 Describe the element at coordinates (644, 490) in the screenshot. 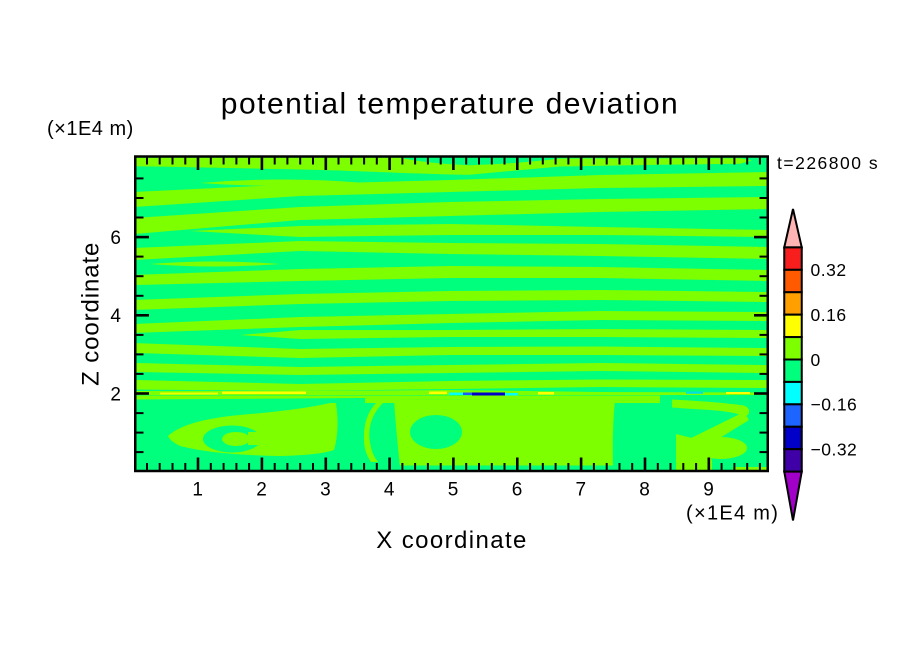

I see `svg-text: 8` at that location.